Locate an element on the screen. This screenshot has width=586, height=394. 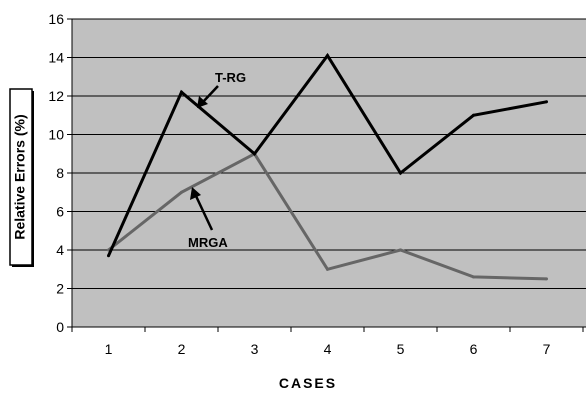
mrga-arrow-head is located at coordinates (195, 193).